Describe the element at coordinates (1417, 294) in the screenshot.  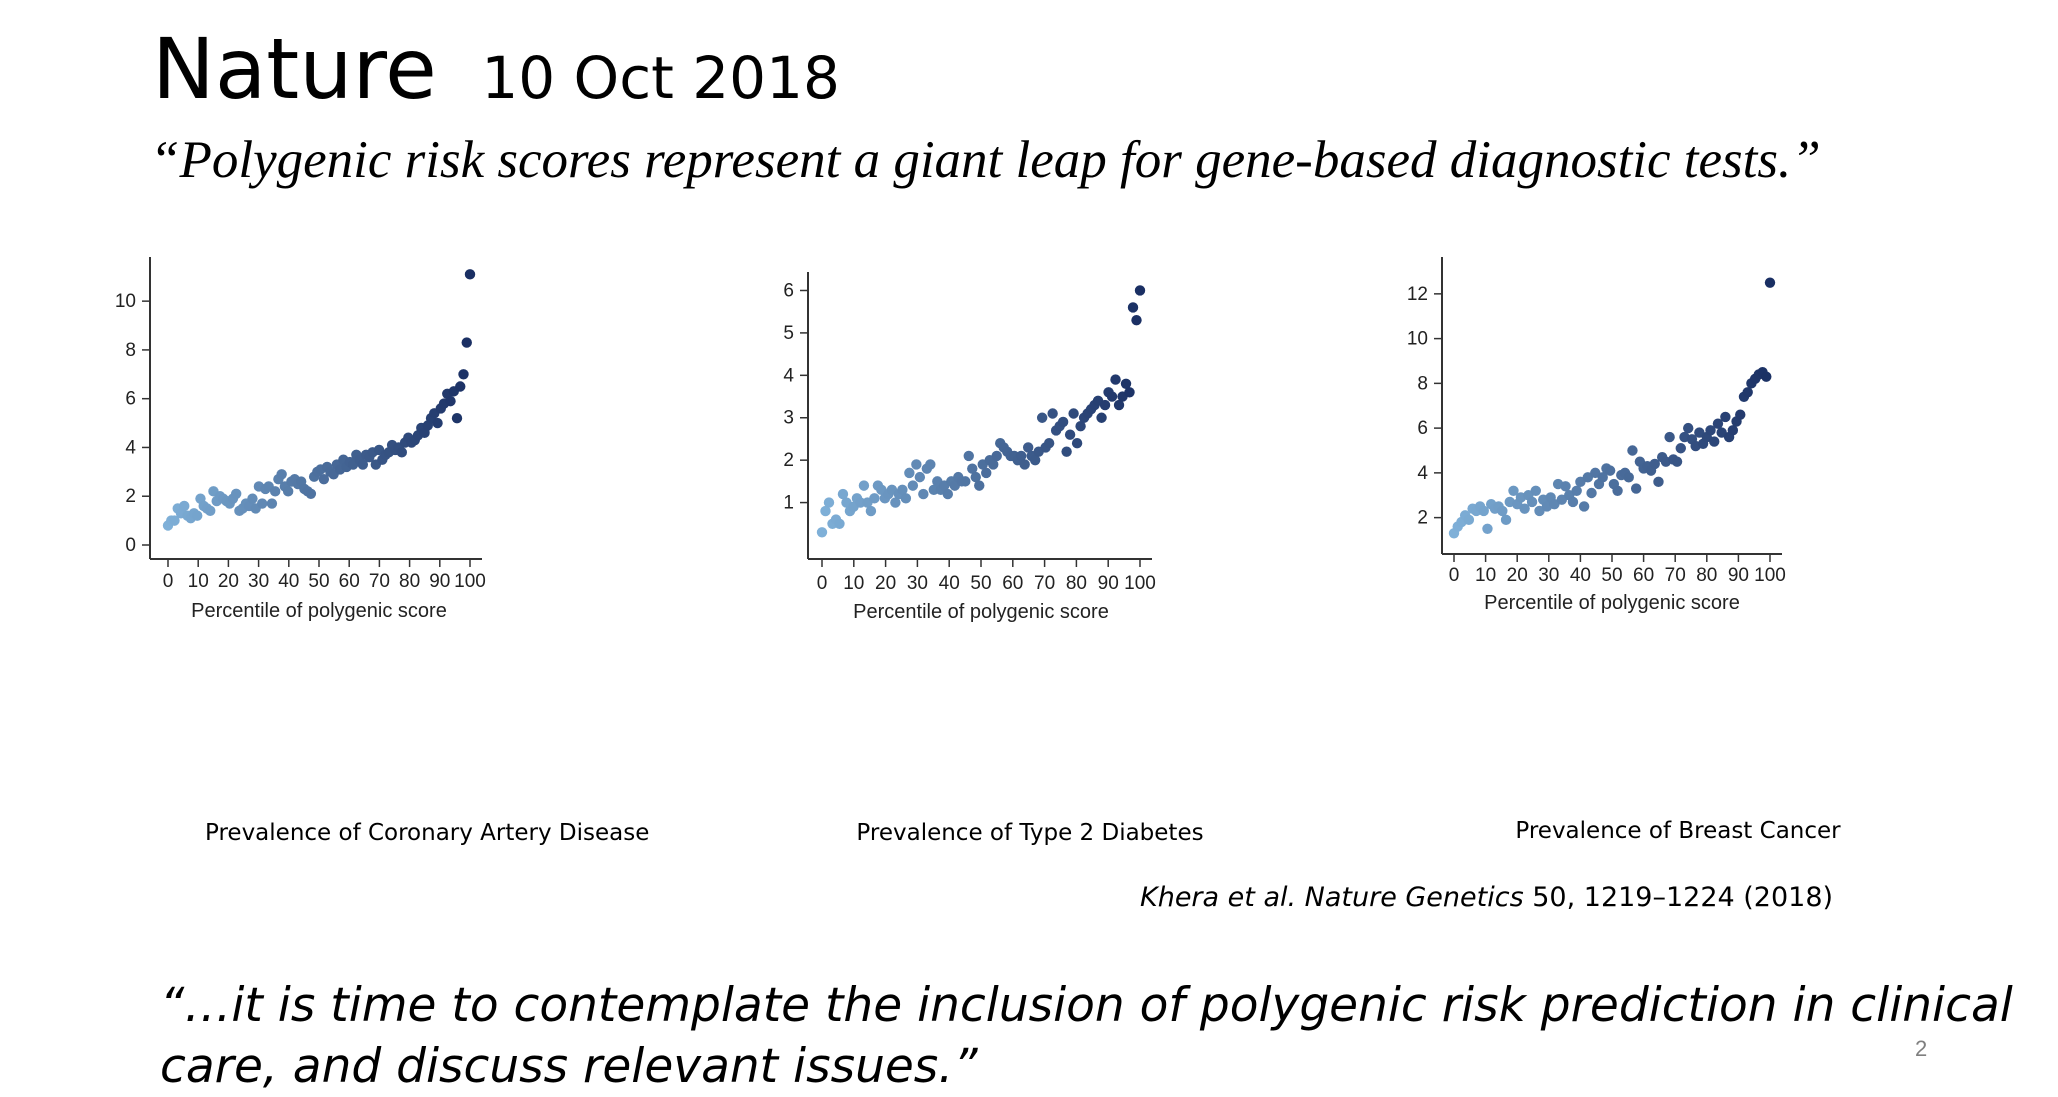
I see `y-tick-label: 12` at that location.